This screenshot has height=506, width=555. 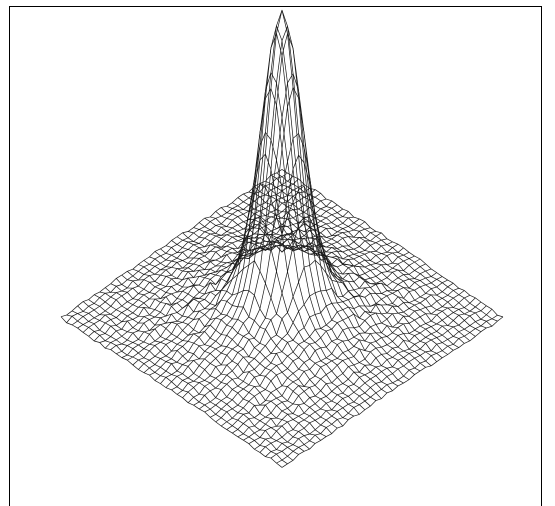 What do you see at coordinates (9, 500) in the screenshot?
I see `frame-edge-left` at bounding box center [9, 500].